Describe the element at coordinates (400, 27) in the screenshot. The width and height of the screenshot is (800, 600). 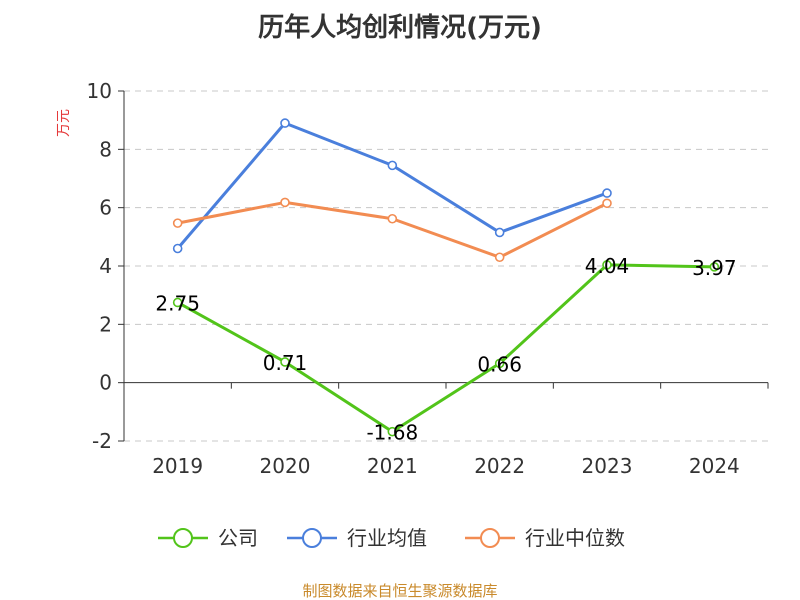
I see `chart-title: 历年人均创利情况(万元)` at that location.